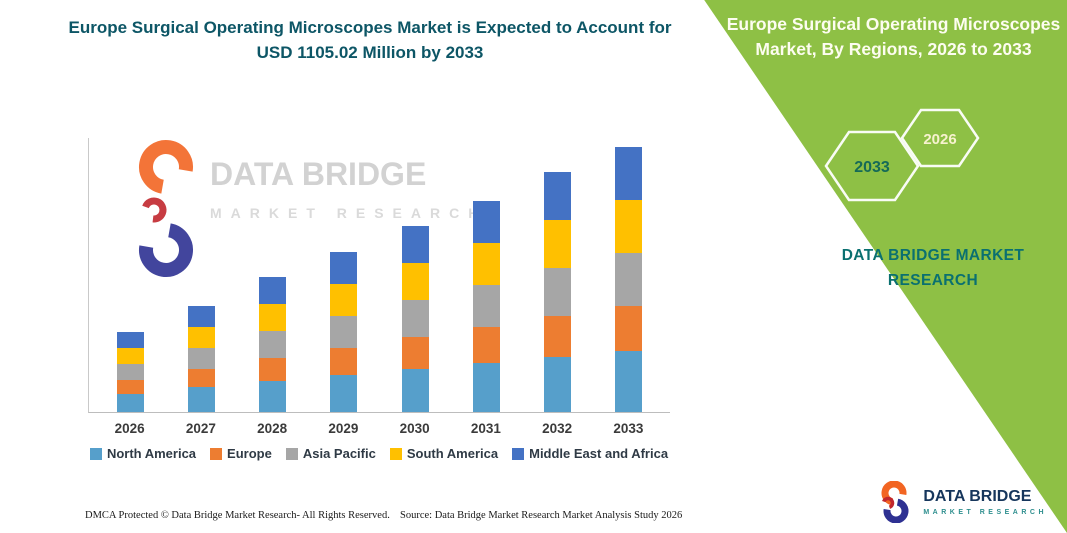 The width and height of the screenshot is (1067, 533). What do you see at coordinates (349, 213) in the screenshot?
I see `watermark-subtitle: MARKET RESEARCH` at bounding box center [349, 213].